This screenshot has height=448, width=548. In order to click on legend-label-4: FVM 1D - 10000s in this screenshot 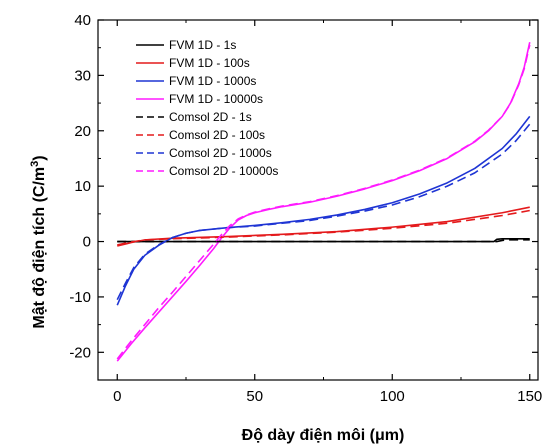, I will do `click(216, 99)`.